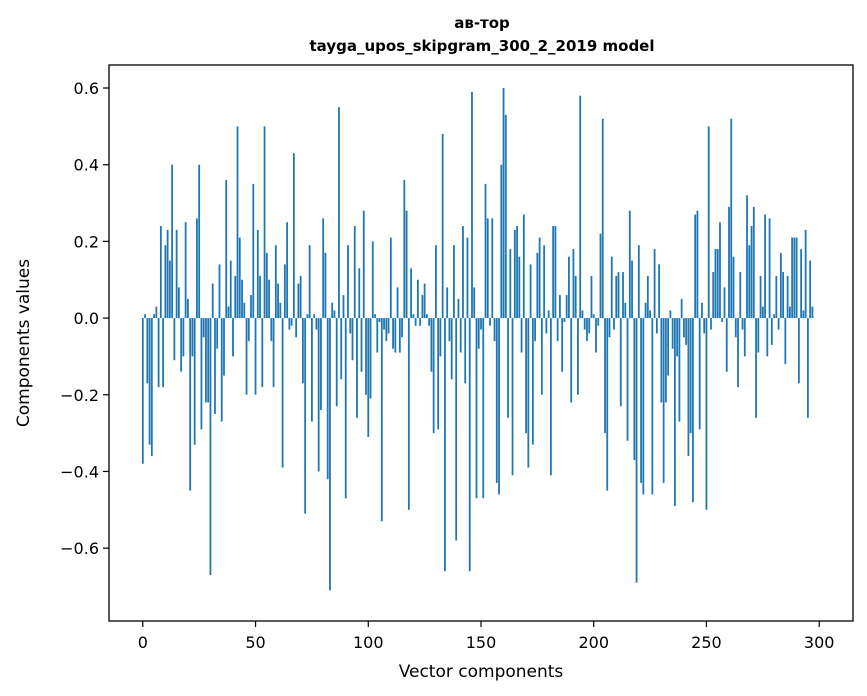 Image resolution: width=867 pixels, height=696 pixels. I want to click on y-tick-label: −0.4, so click(79, 471).